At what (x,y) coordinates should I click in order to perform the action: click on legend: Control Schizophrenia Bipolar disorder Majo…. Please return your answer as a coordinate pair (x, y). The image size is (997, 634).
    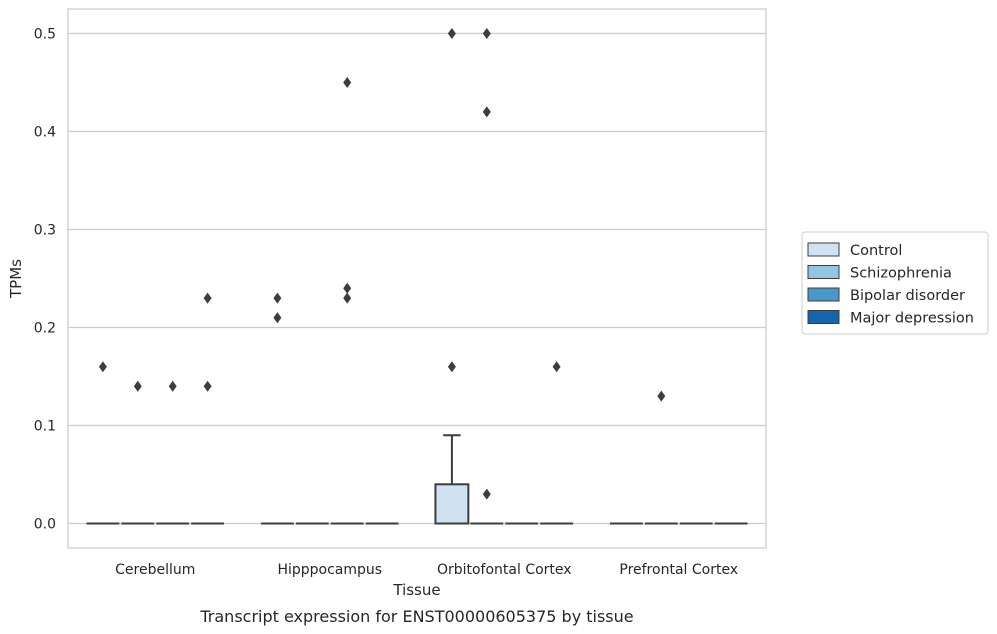
    Looking at the image, I should click on (895, 283).